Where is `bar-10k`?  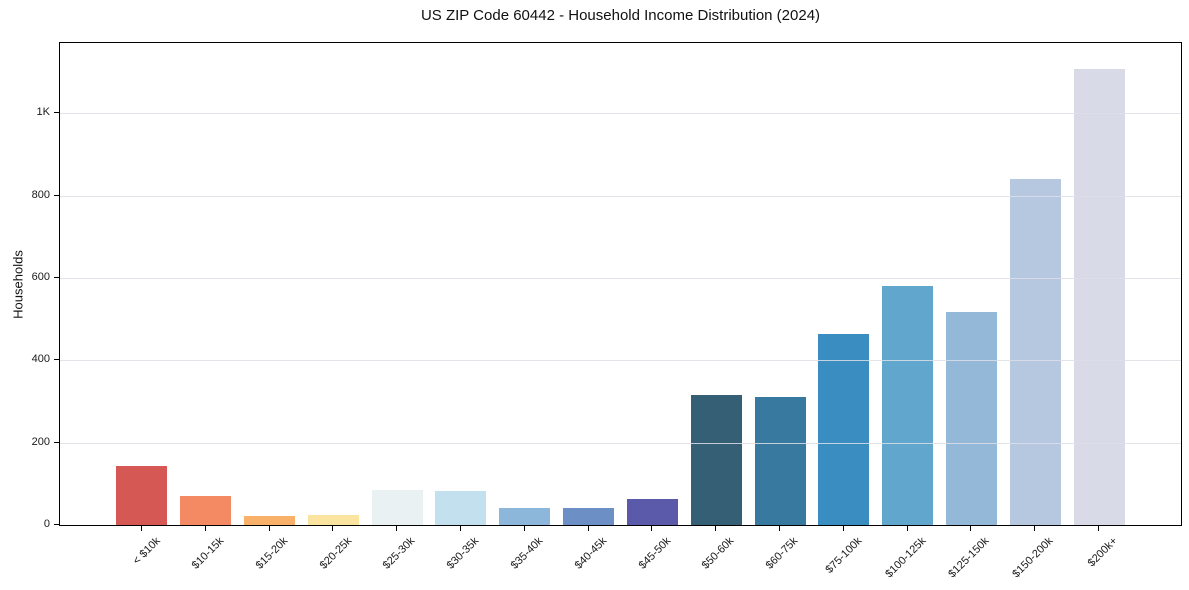 bar-10k is located at coordinates (142, 495).